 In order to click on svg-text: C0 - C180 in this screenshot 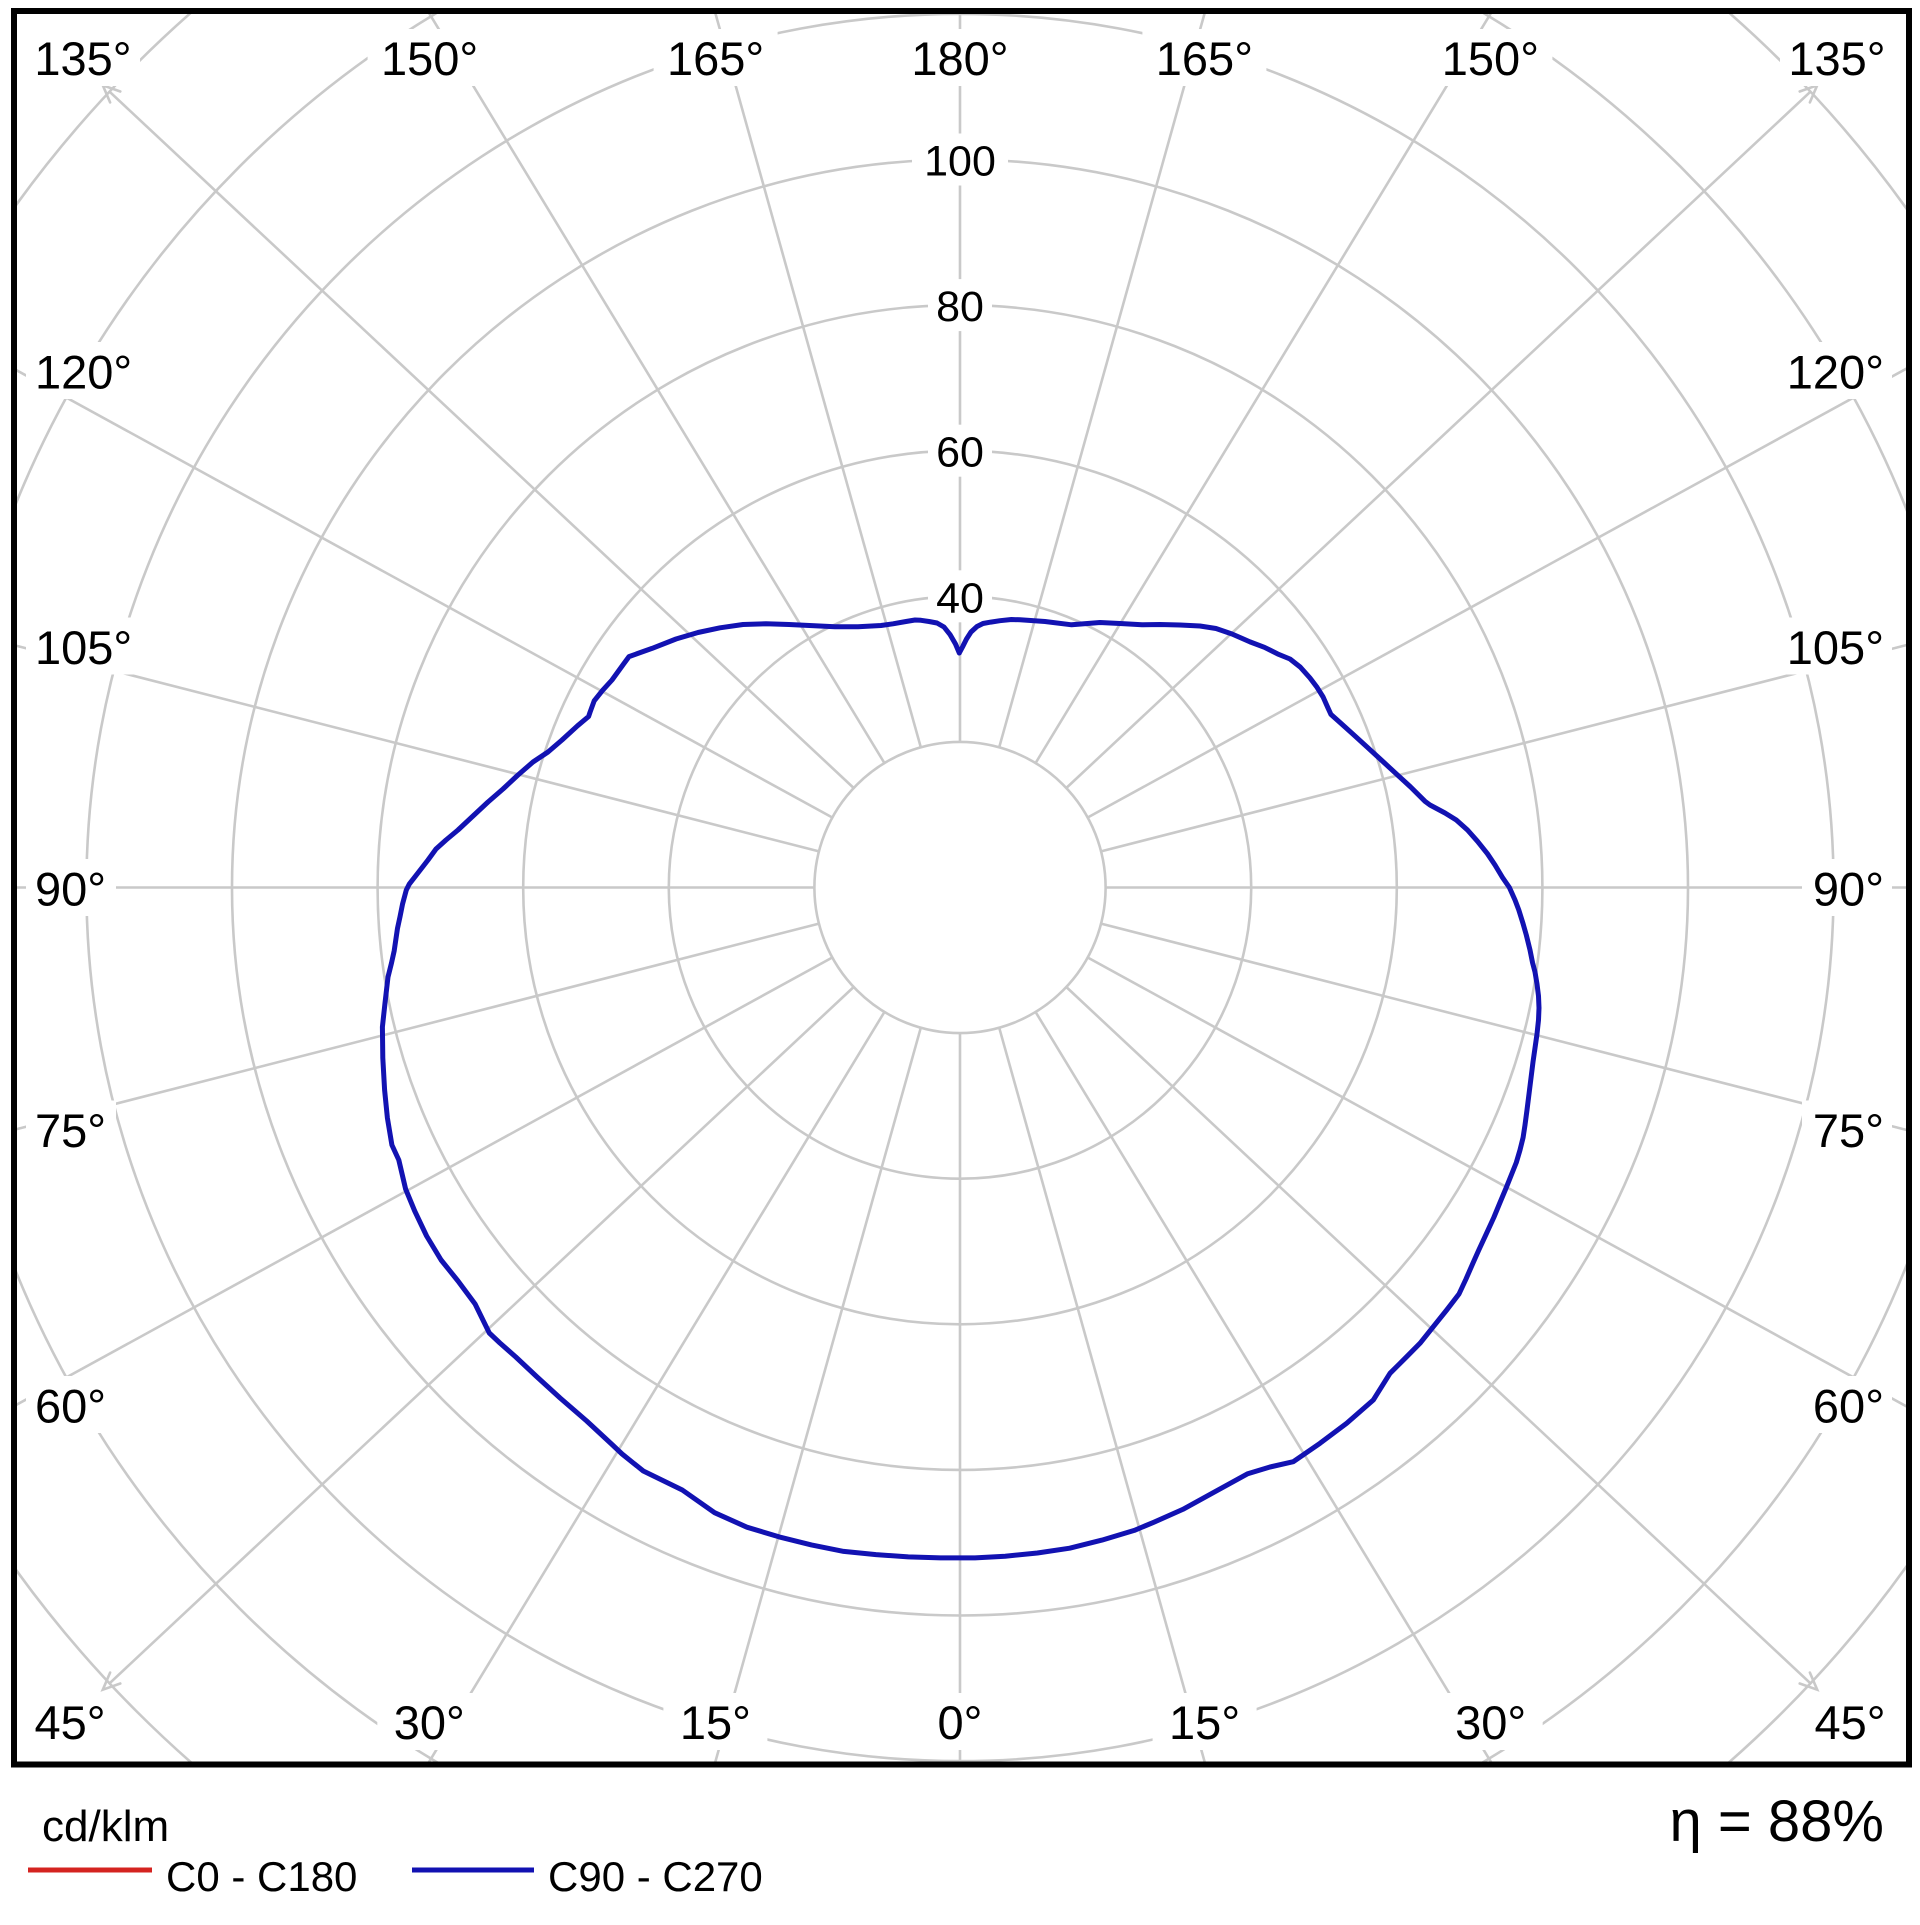, I will do `click(261, 1876)`.